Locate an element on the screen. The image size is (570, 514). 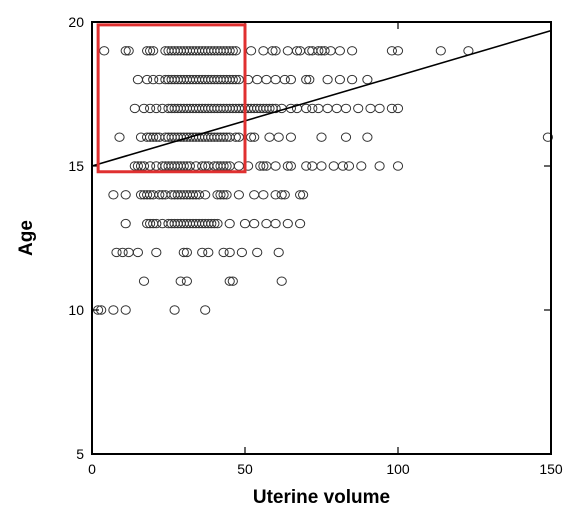
y-tick-label: 20 is located at coordinates (76, 22).